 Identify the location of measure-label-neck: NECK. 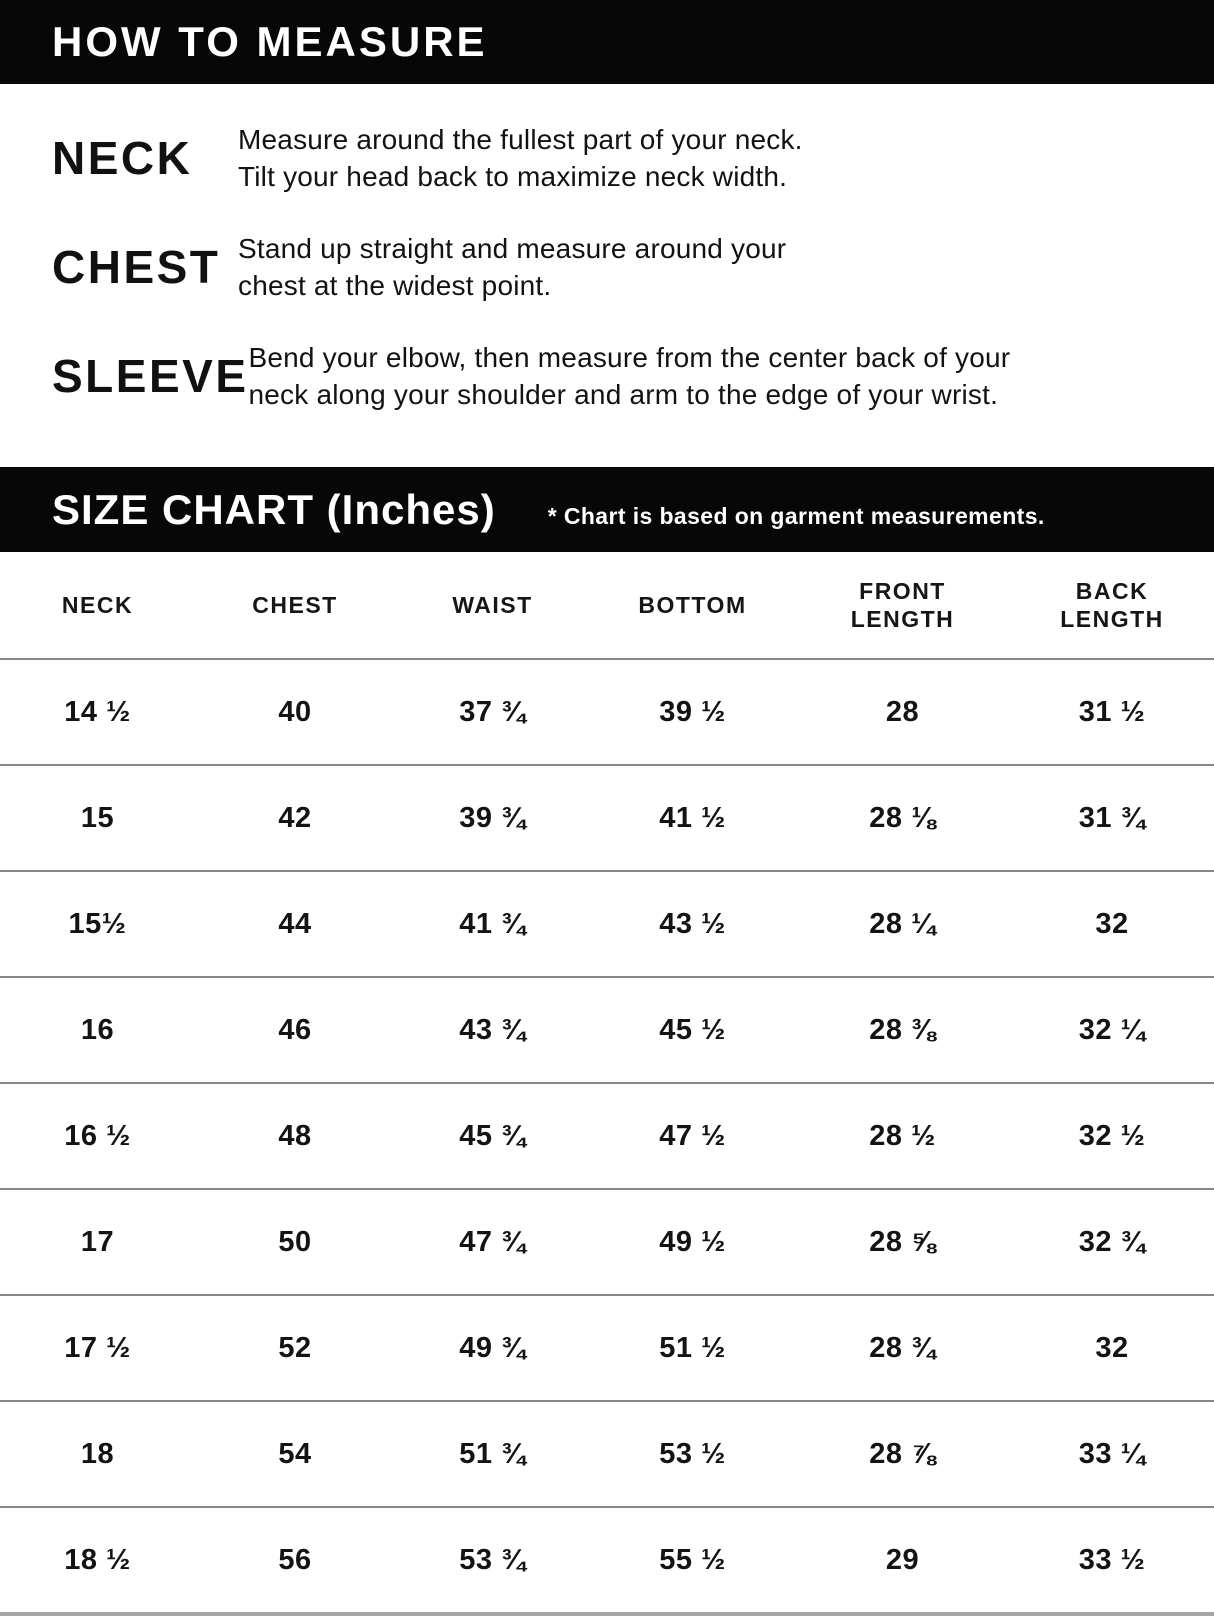
(122, 158).